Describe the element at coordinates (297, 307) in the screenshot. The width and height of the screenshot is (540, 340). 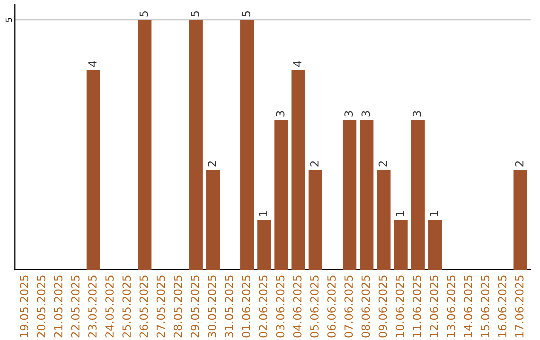
I see `x-tick-label: 04.06.2025` at that location.